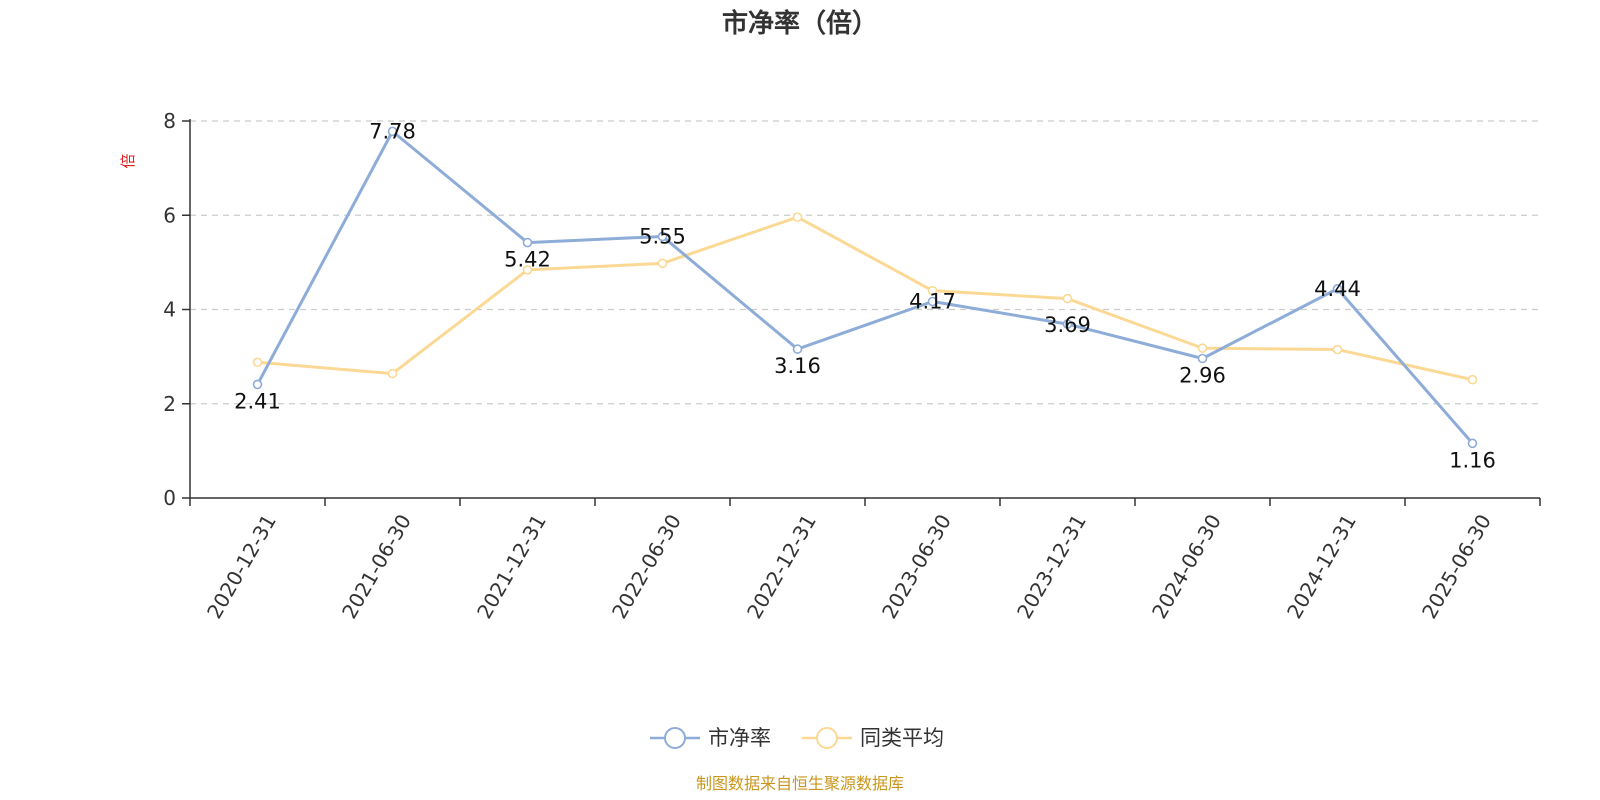 This screenshot has width=1600, height=800. What do you see at coordinates (1456, 566) in the screenshot?
I see `x-tick-label: 2025-06-30` at bounding box center [1456, 566].